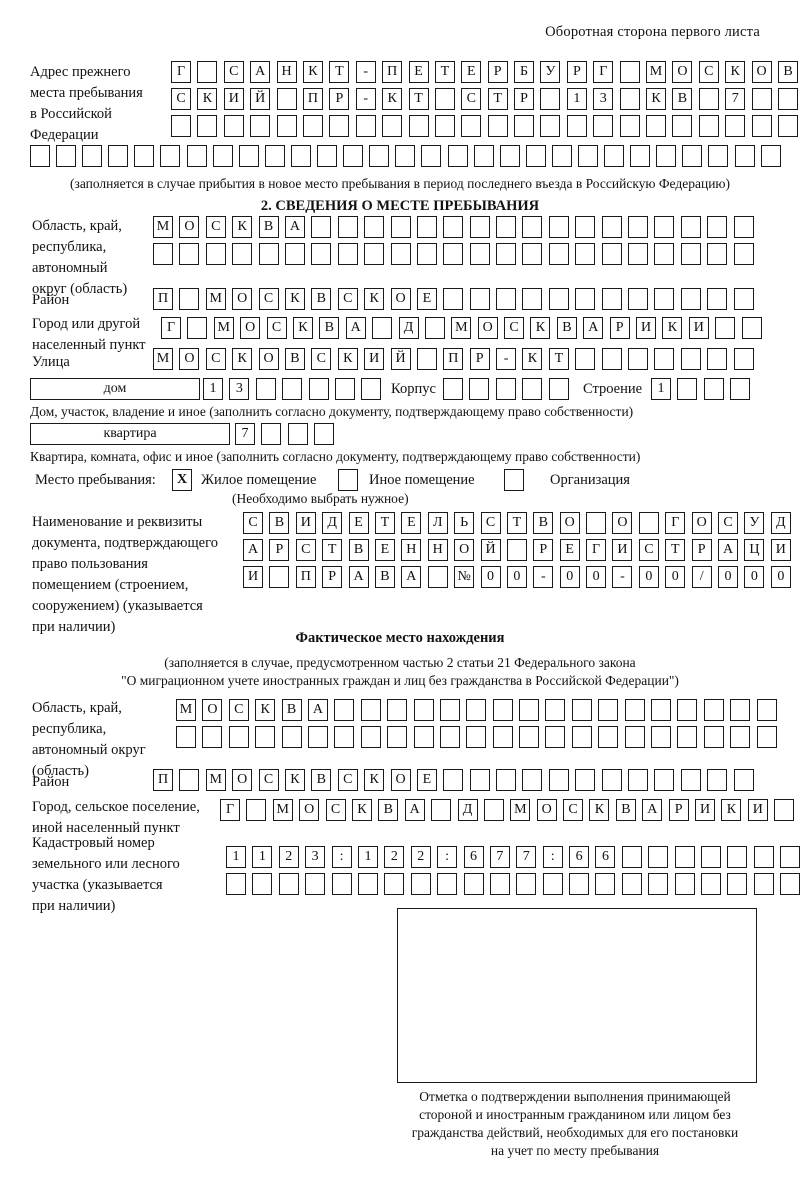  What do you see at coordinates (213, 389) in the screenshot?
I see `form-cell: 1` at bounding box center [213, 389].